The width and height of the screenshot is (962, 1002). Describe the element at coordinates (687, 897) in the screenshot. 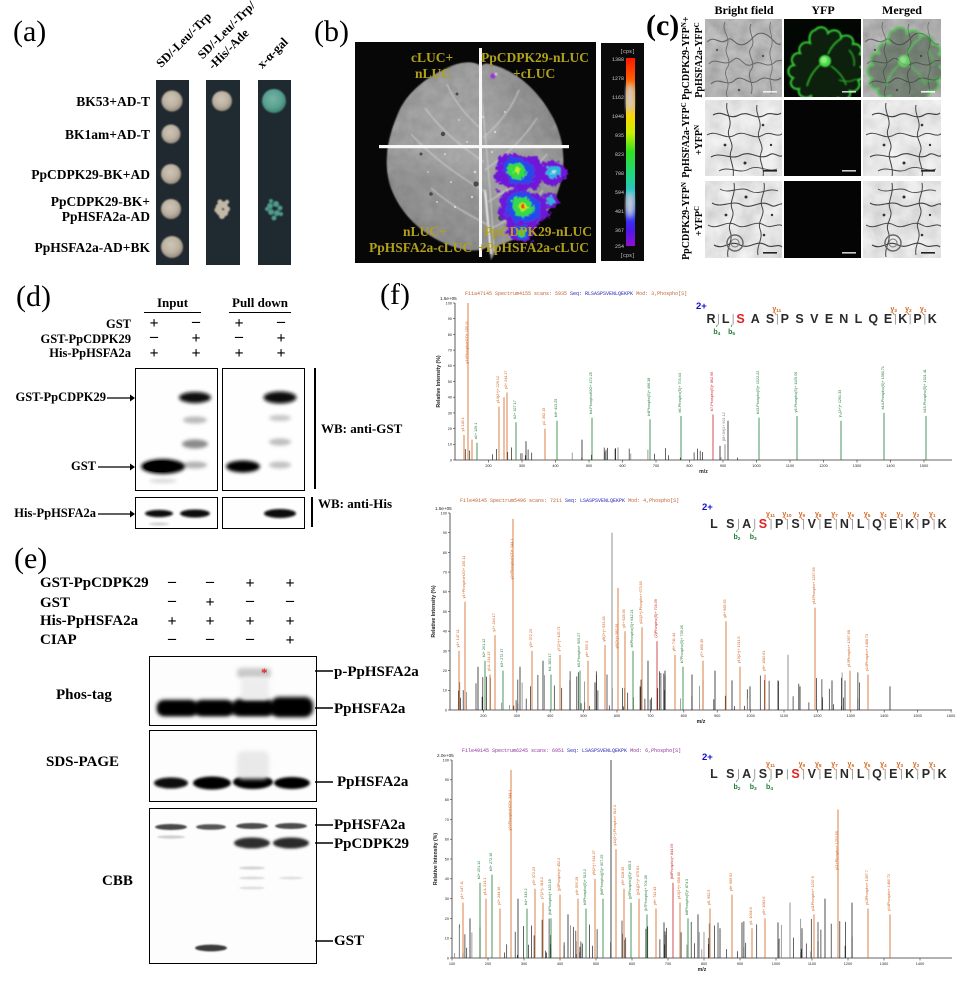

I see `svg-text: b8Phospho(S)+ 874.3` at that location.